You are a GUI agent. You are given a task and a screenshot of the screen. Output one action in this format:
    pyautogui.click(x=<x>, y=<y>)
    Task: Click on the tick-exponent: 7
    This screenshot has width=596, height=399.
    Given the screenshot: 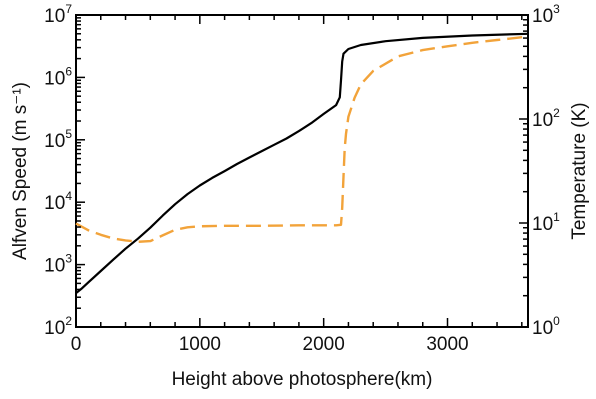 What is the action you would take?
    pyautogui.click(x=68, y=9)
    